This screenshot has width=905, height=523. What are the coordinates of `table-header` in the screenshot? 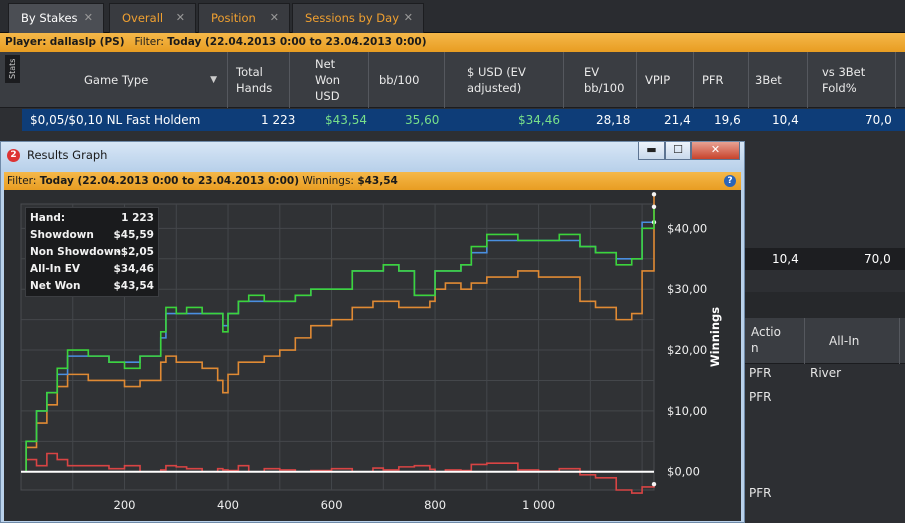 It's located at (452, 80).